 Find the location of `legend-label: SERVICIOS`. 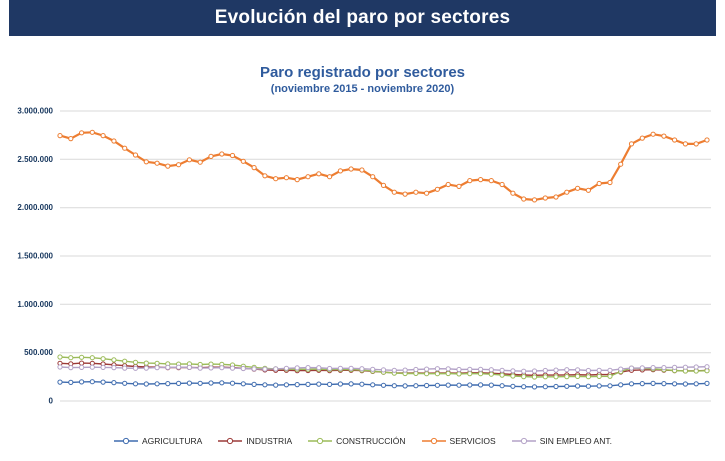

legend-label: SERVICIOS is located at coordinates (472, 441).